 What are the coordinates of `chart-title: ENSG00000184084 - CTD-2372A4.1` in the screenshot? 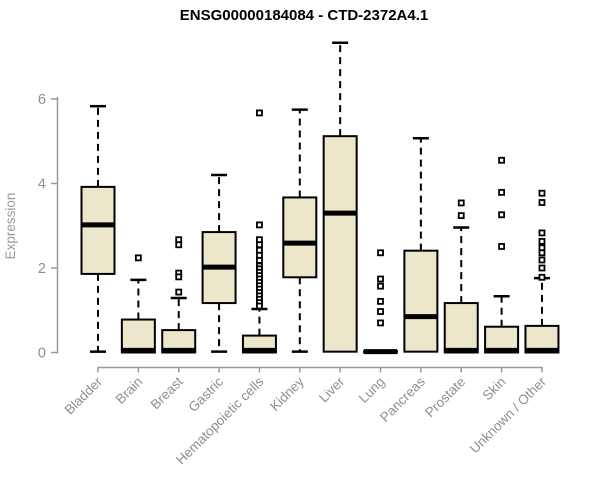 It's located at (304, 15).